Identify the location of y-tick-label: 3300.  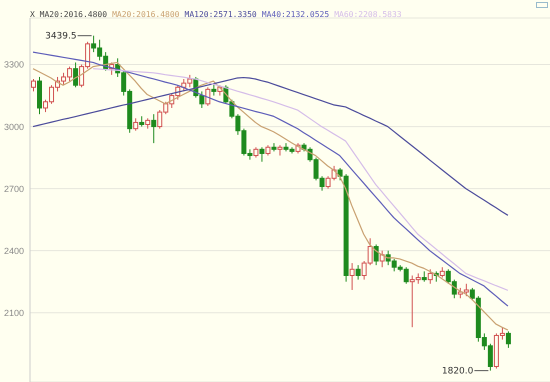
(14, 65).